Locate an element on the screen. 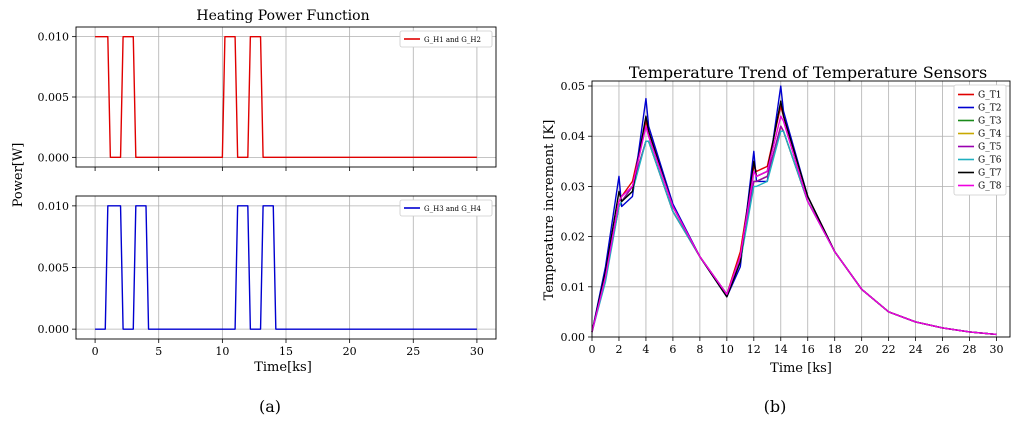 This screenshot has width=1033, height=433. x-tick-label: 2 is located at coordinates (618, 349).